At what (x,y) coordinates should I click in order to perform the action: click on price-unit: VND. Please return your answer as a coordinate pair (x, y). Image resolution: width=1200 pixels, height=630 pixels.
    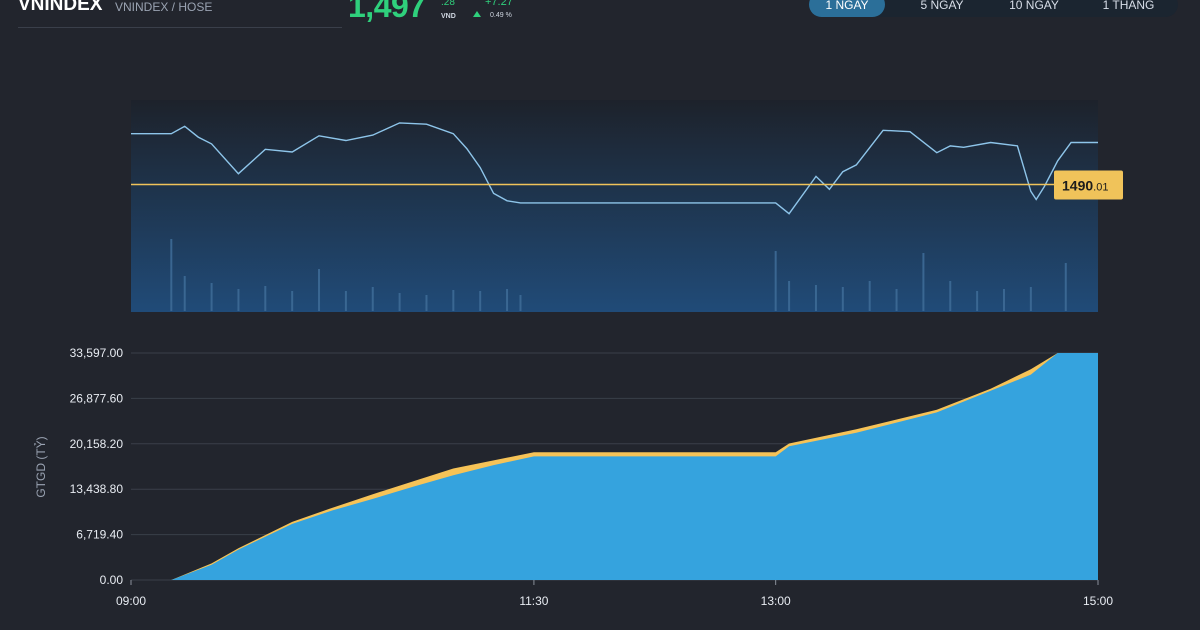
    Looking at the image, I should click on (448, 16).